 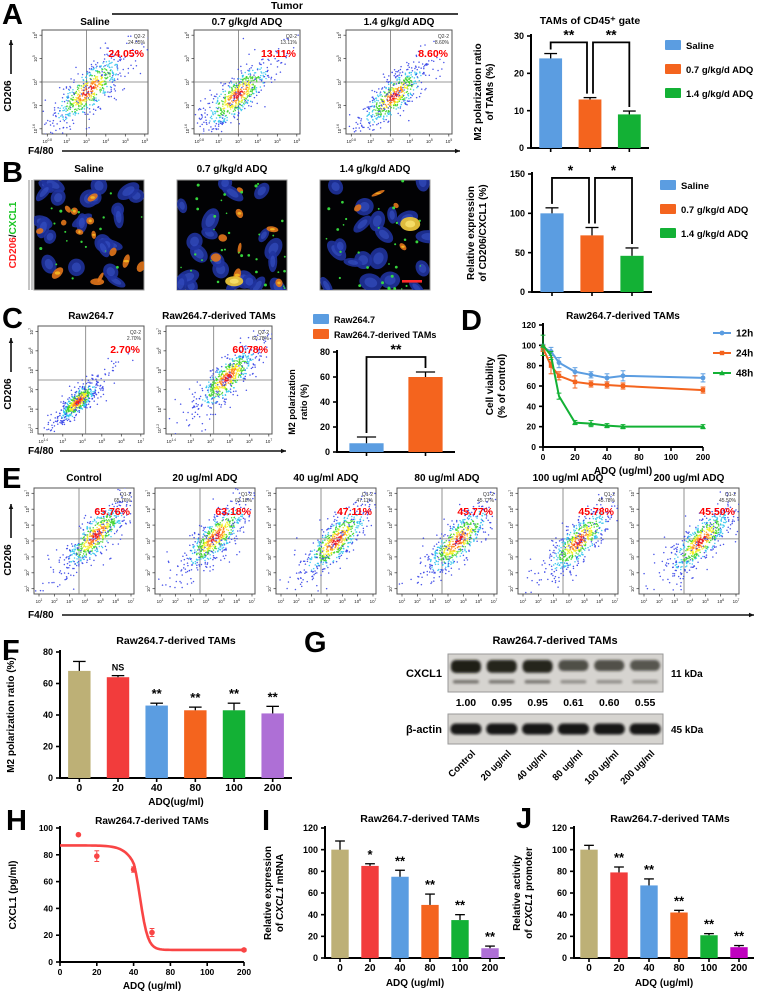 What do you see at coordinates (13, 234) in the screenshot?
I see `svg-text: CD206/CXCL1` at bounding box center [13, 234].